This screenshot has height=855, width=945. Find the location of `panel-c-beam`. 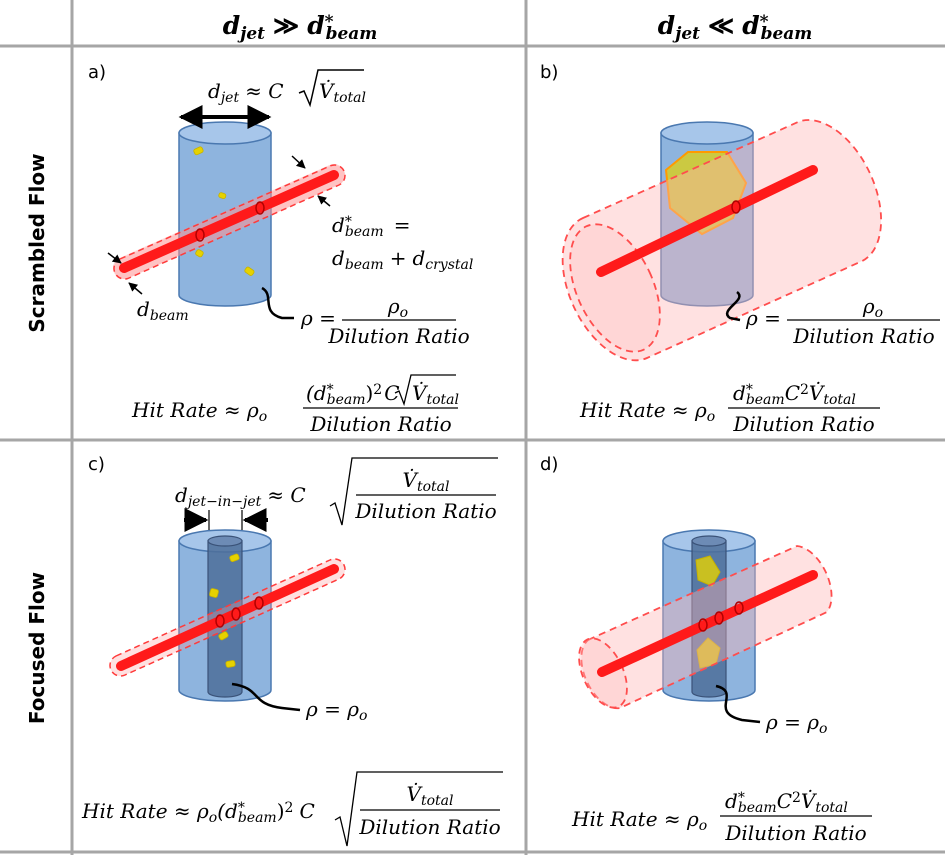

panel-c-beam is located at coordinates (227, 617).